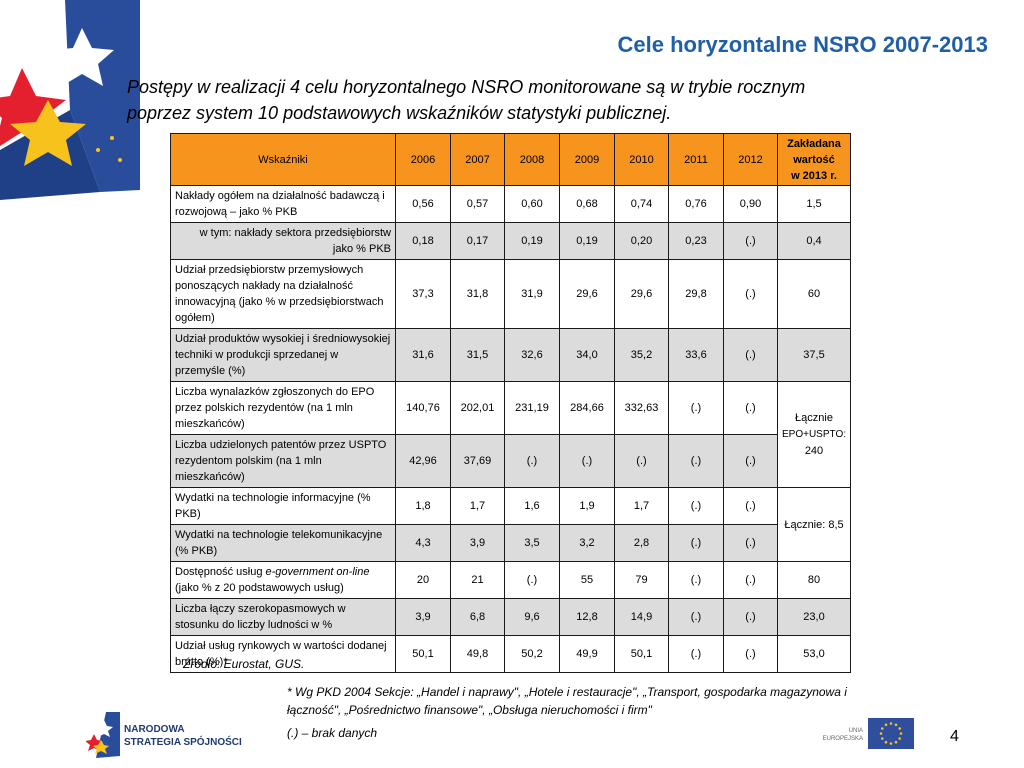 Image resolution: width=1024 pixels, height=768 pixels. What do you see at coordinates (891, 733) in the screenshot?
I see `eu-flag-icon` at bounding box center [891, 733].